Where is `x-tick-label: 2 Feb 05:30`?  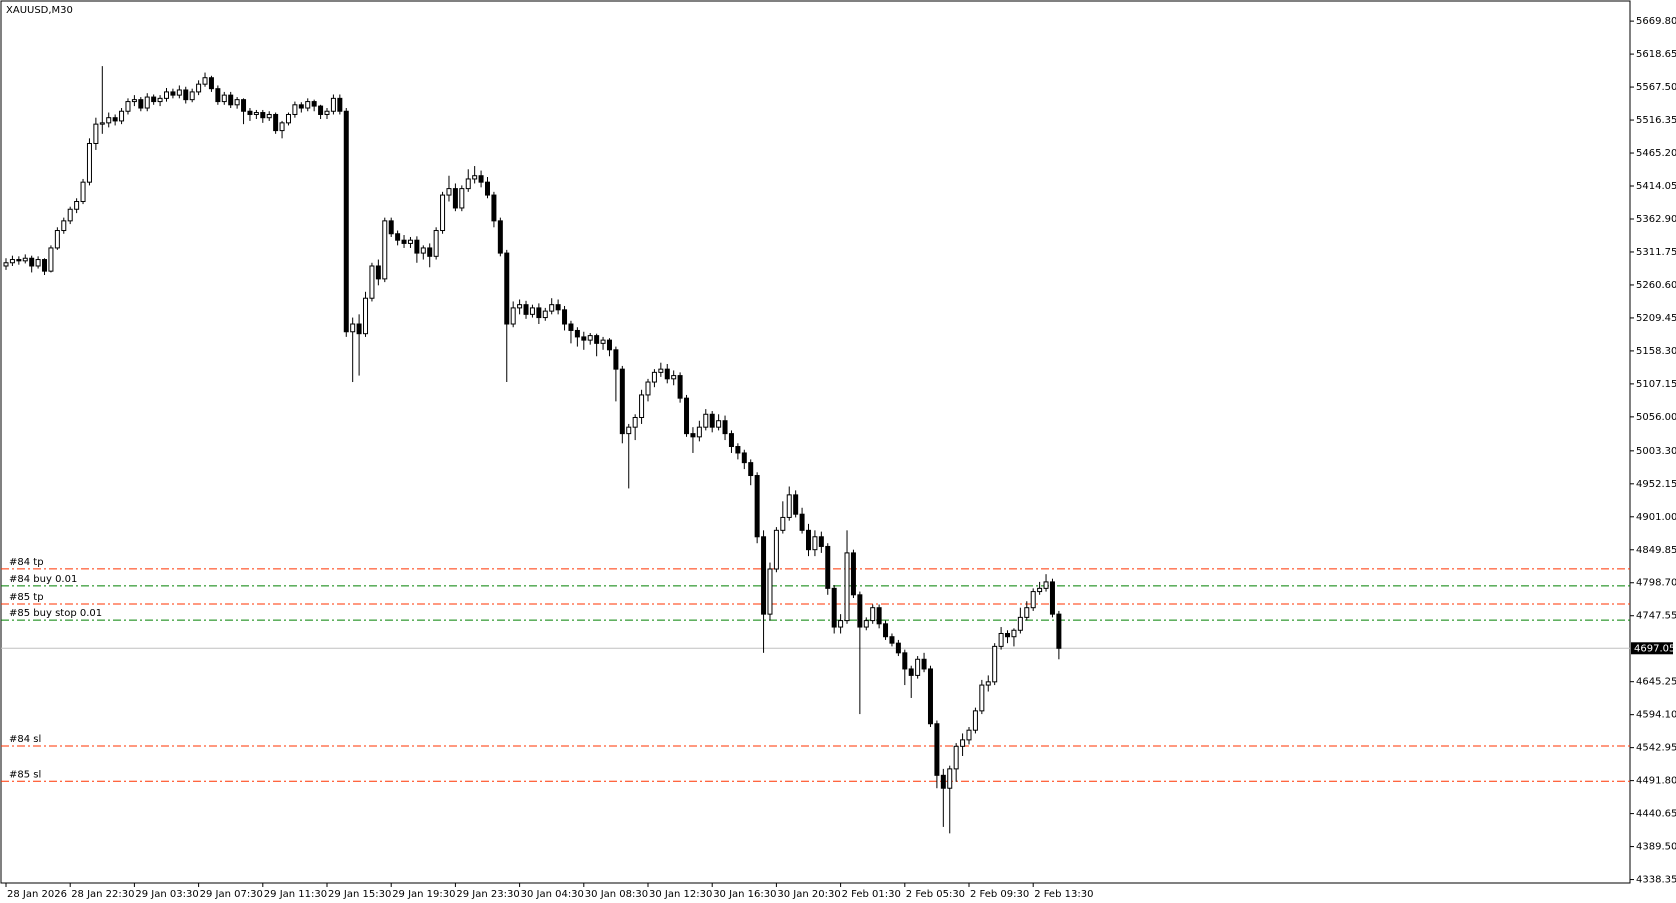
x-tick-label: 2 Feb 05:30 is located at coordinates (935, 894).